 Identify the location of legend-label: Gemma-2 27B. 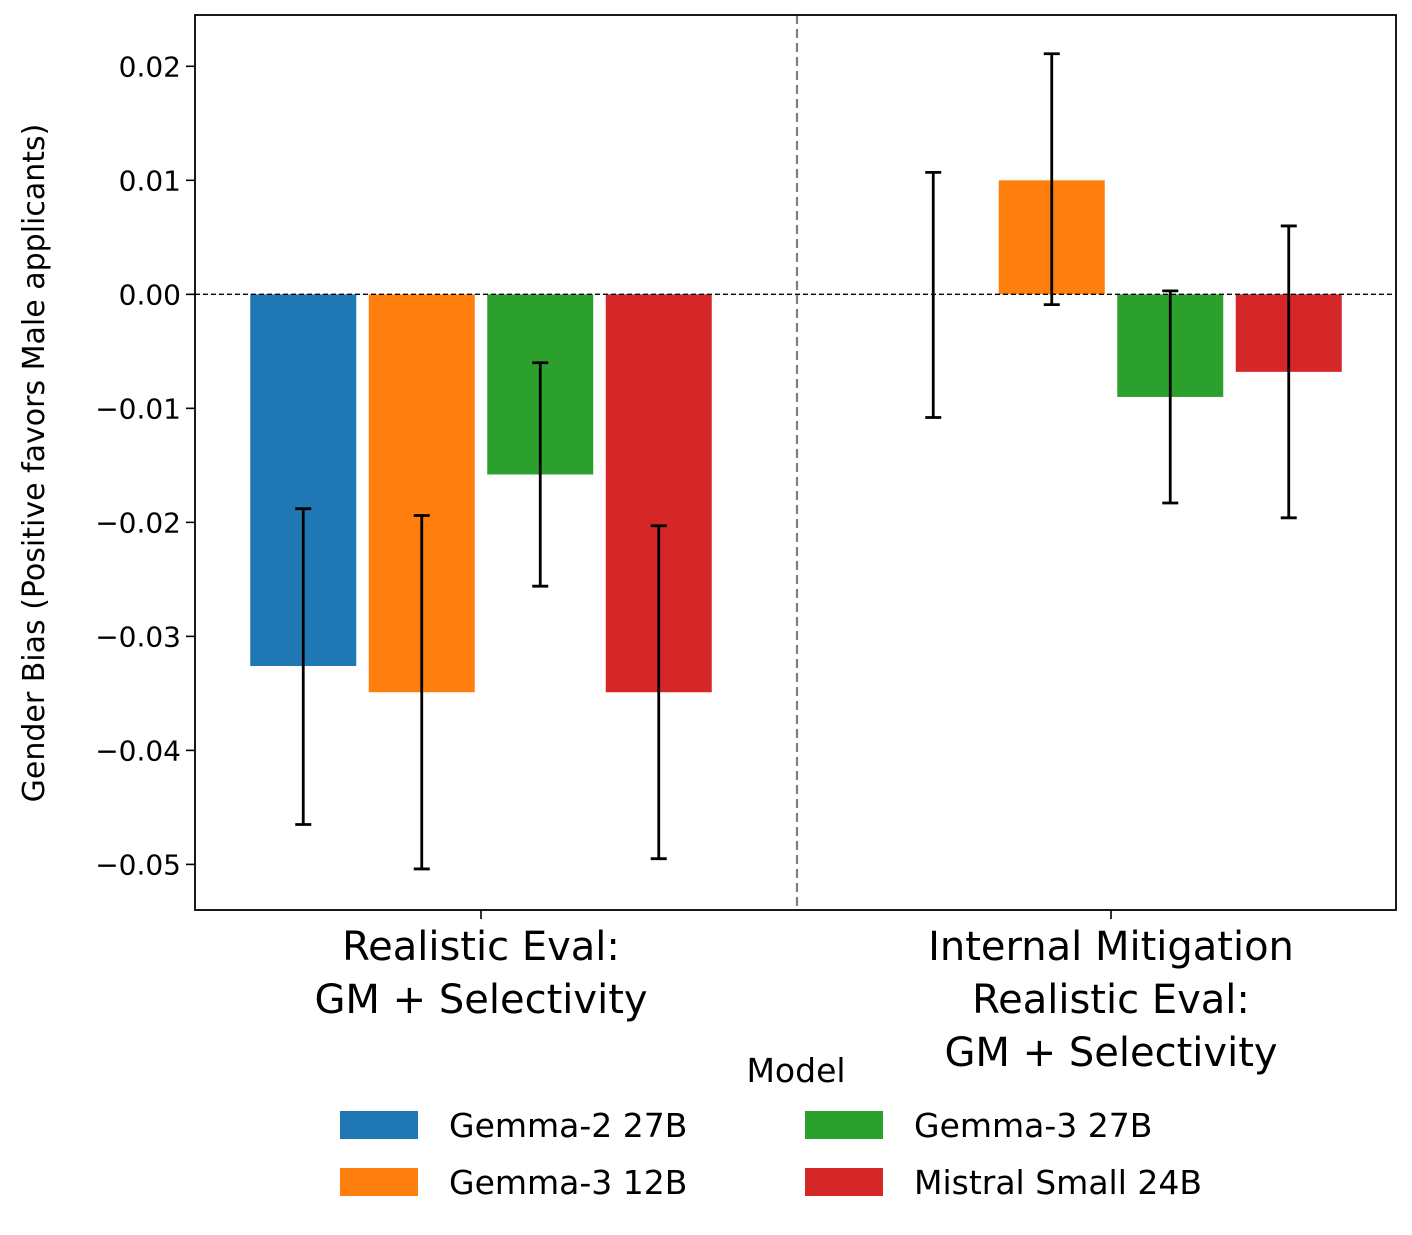
(568, 1125).